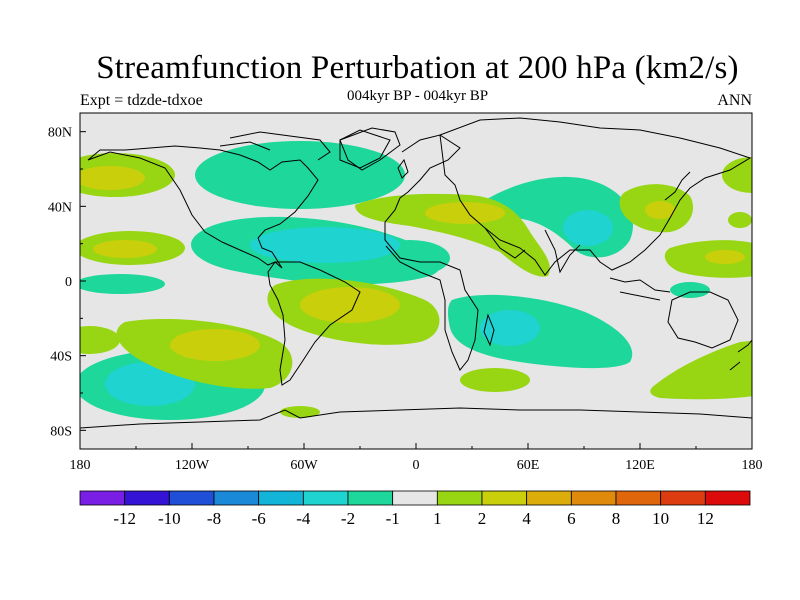  What do you see at coordinates (305, 149) in the screenshot?
I see `coastline-canada-north` at bounding box center [305, 149].